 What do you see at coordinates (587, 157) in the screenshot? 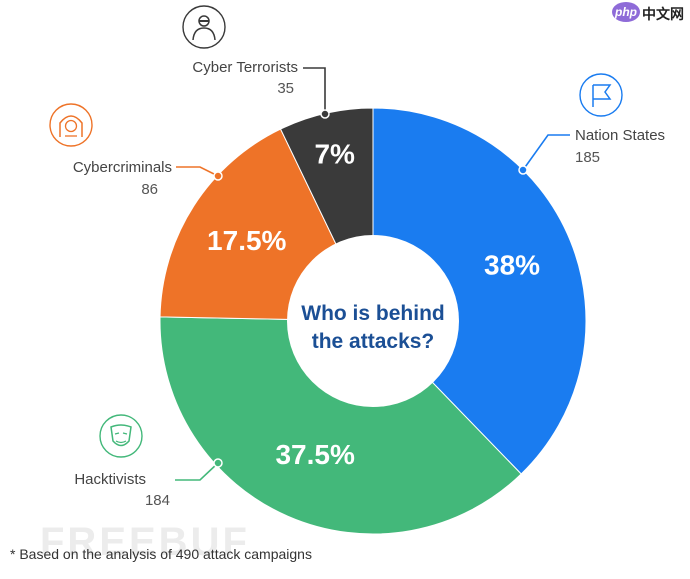
I see `segment-value-nation-states: 185` at bounding box center [587, 157].